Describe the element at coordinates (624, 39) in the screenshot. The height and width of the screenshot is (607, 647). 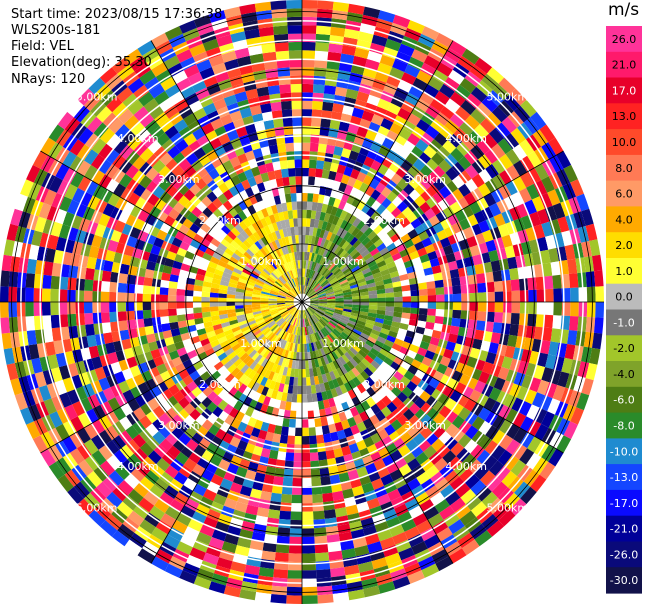
I see `colorbar-tick-label: 26.0` at that location.